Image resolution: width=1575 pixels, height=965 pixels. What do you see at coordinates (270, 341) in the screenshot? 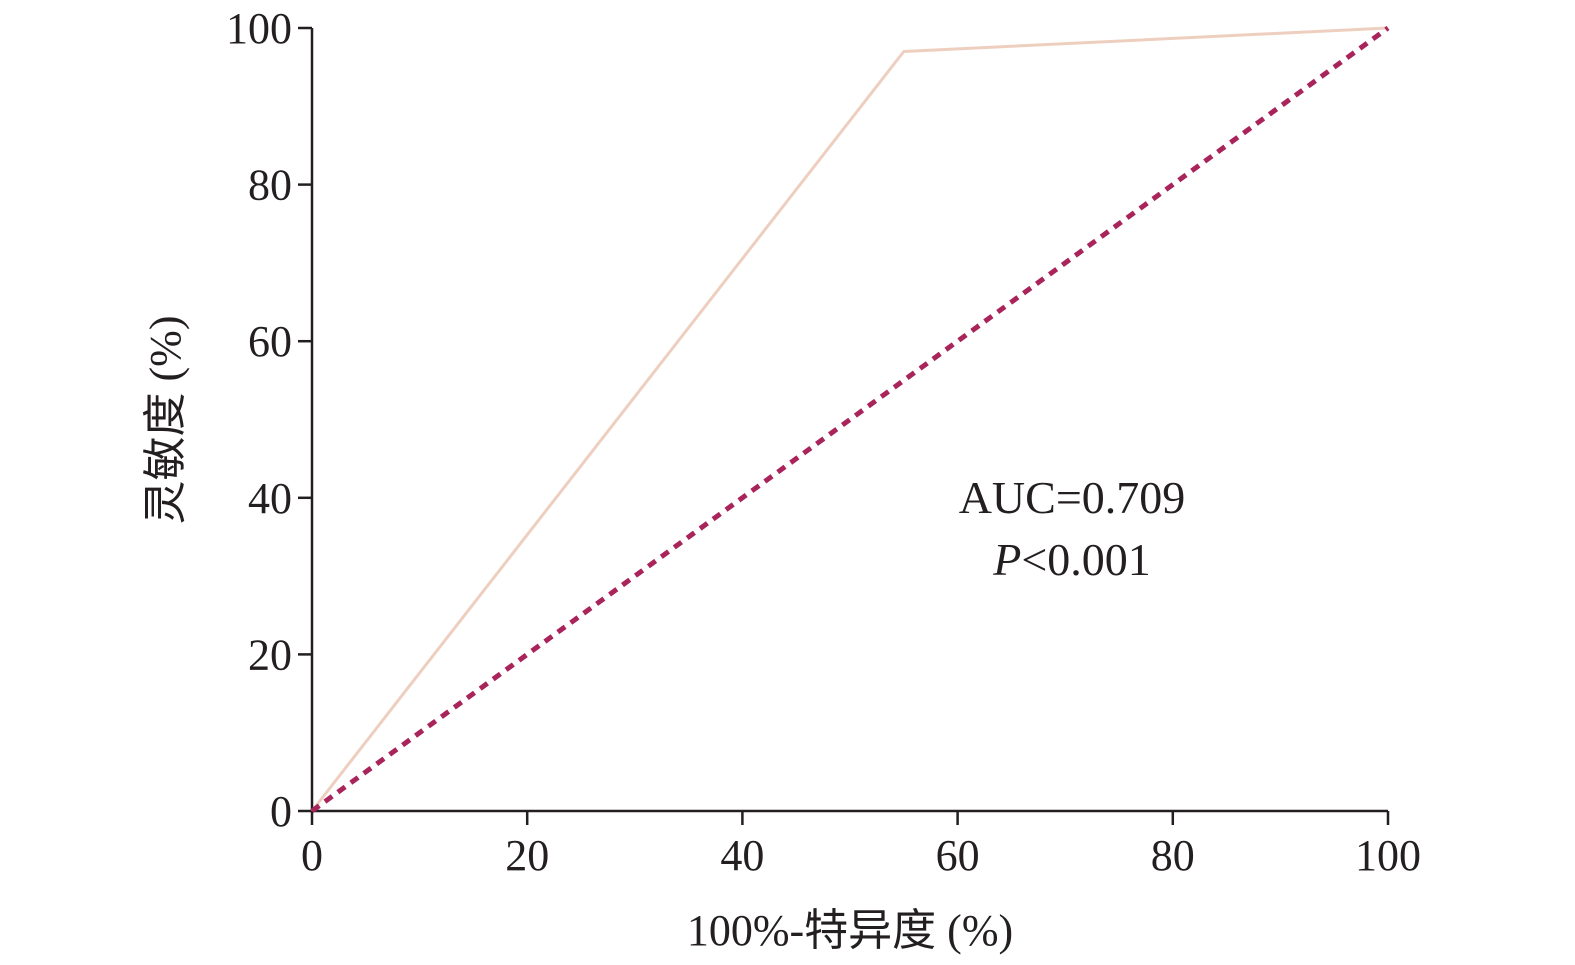
I see `y-tick-label: 60` at bounding box center [270, 341].